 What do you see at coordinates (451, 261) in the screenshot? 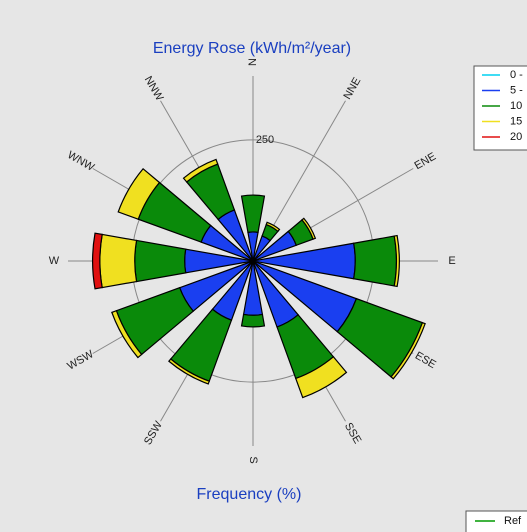
I see `direction-label: E` at bounding box center [451, 261].